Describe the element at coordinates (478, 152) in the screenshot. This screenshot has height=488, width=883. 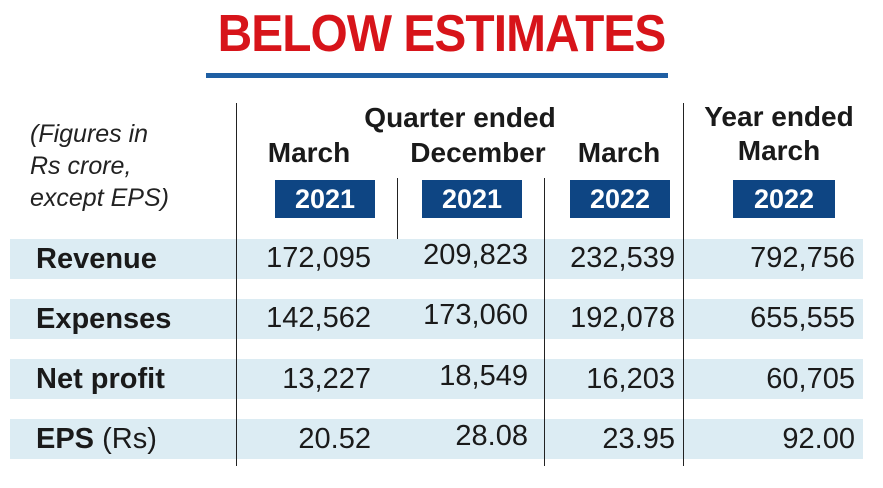
I see `column-month-header: December` at that location.